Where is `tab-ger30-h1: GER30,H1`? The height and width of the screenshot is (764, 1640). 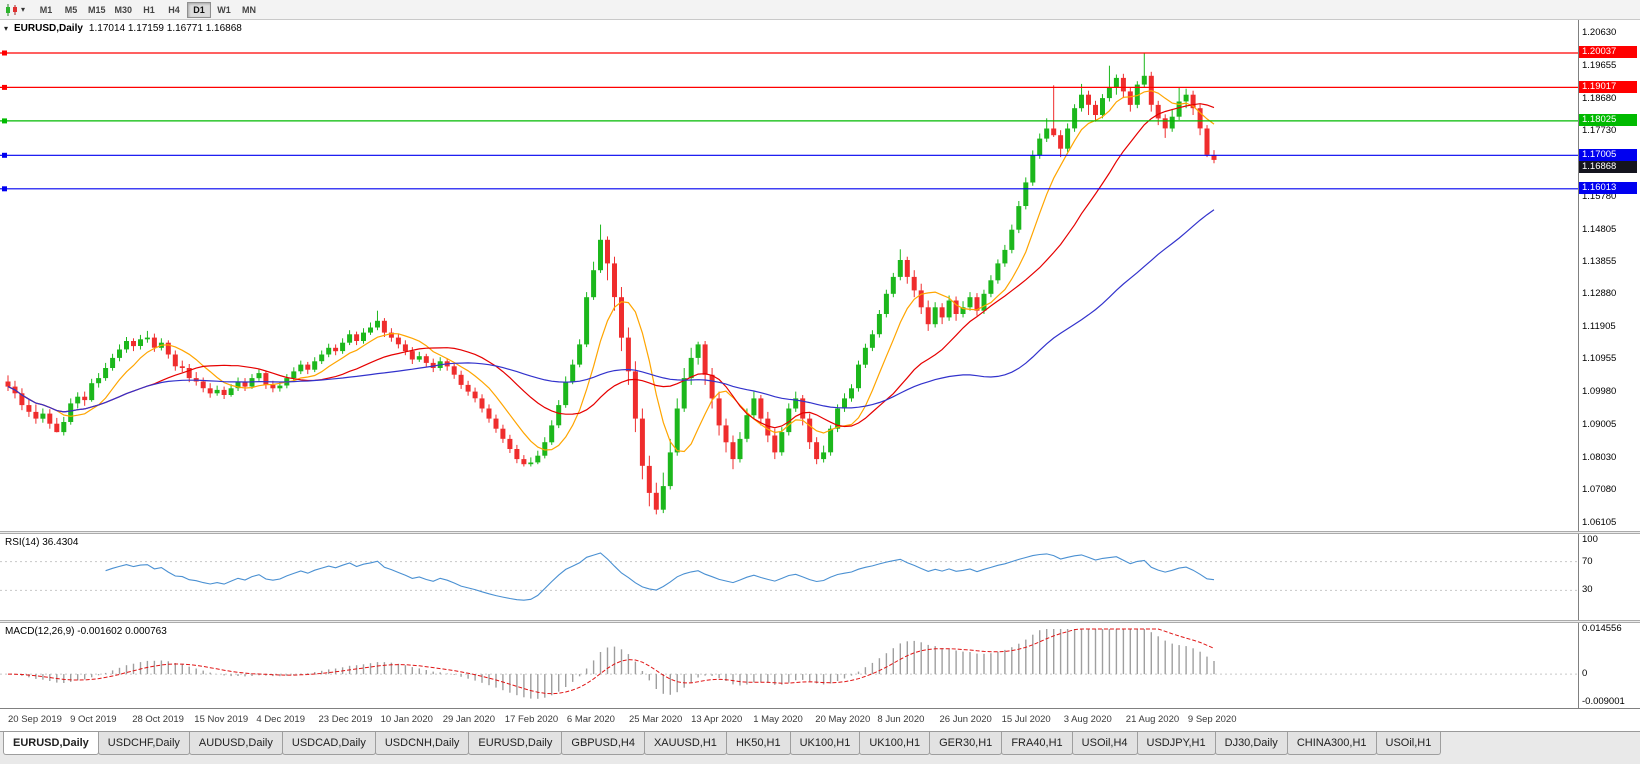 tab-ger30-h1: GER30,H1 is located at coordinates (966, 743).